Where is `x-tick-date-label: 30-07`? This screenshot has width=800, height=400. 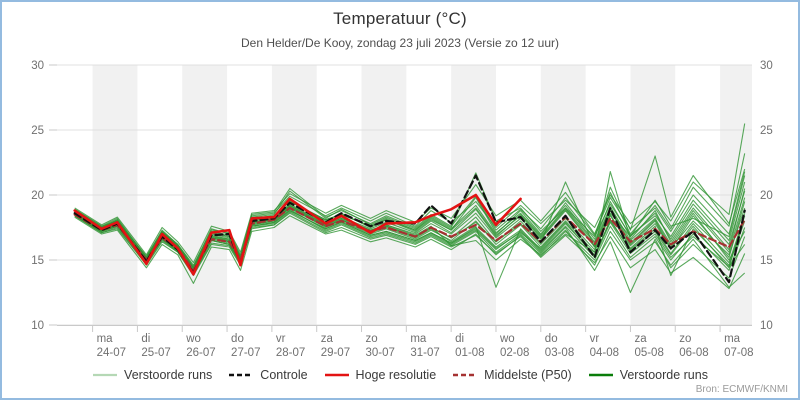
x-tick-date-label: 30-07 is located at coordinates (380, 353).